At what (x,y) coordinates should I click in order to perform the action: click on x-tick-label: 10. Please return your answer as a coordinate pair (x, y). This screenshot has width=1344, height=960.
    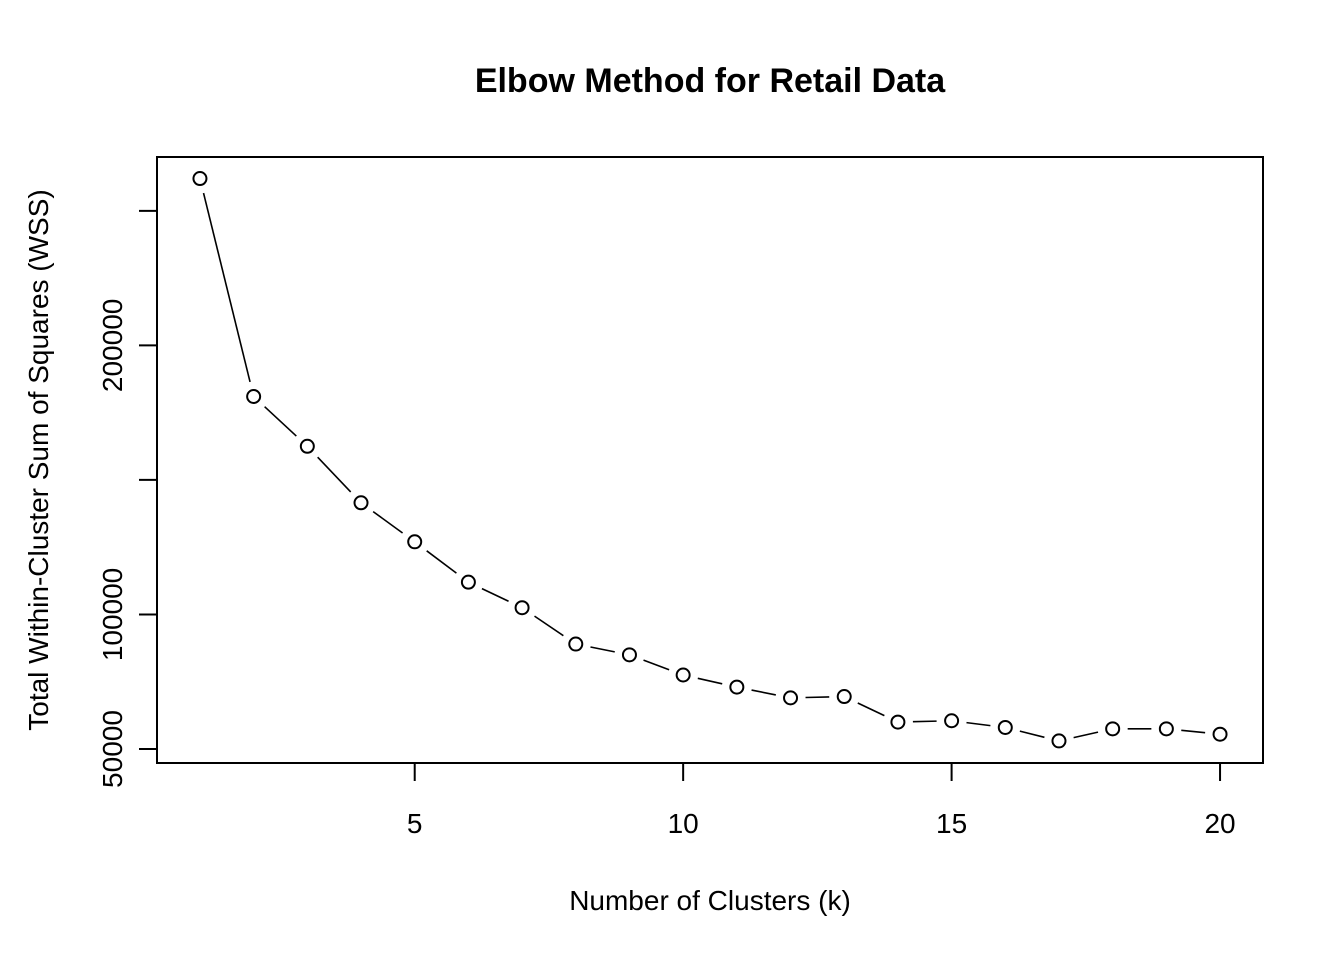
    Looking at the image, I should click on (683, 823).